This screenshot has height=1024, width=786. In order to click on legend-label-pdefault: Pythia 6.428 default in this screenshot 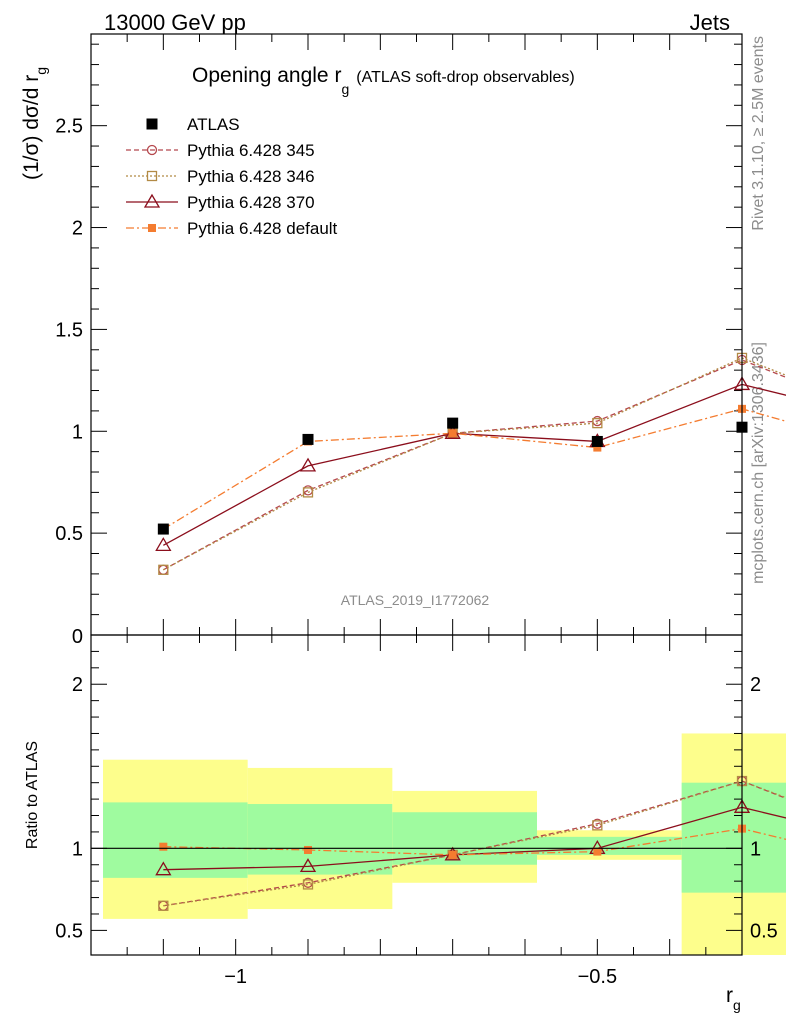, I will do `click(262, 228)`.